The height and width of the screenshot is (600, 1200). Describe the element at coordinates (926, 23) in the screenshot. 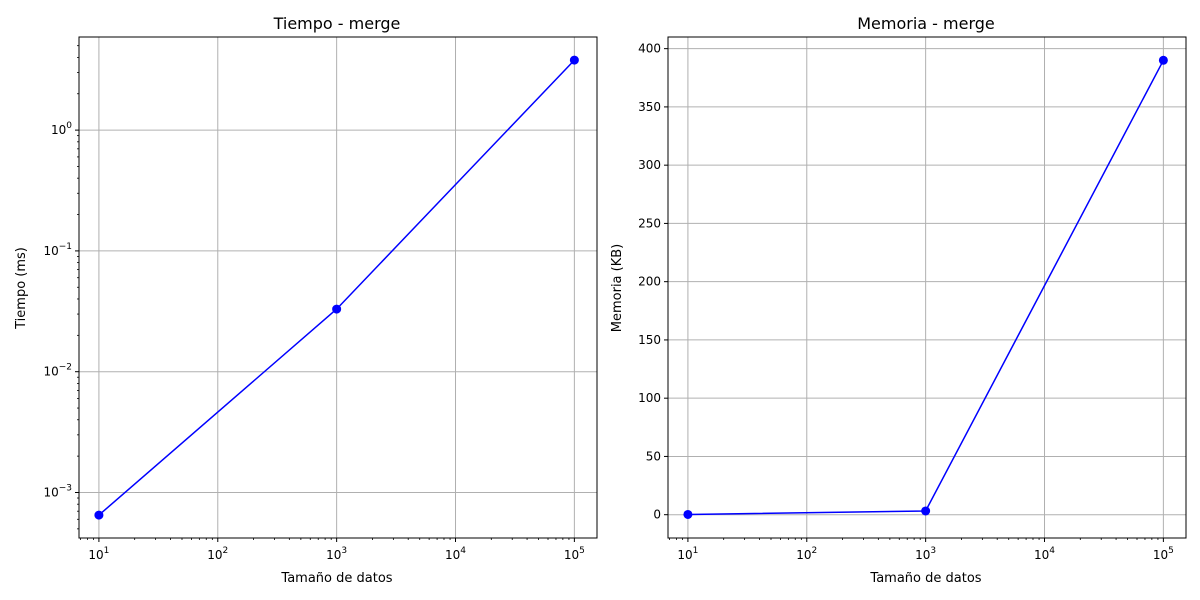

I see `chart-title: Memoria - merge` at that location.